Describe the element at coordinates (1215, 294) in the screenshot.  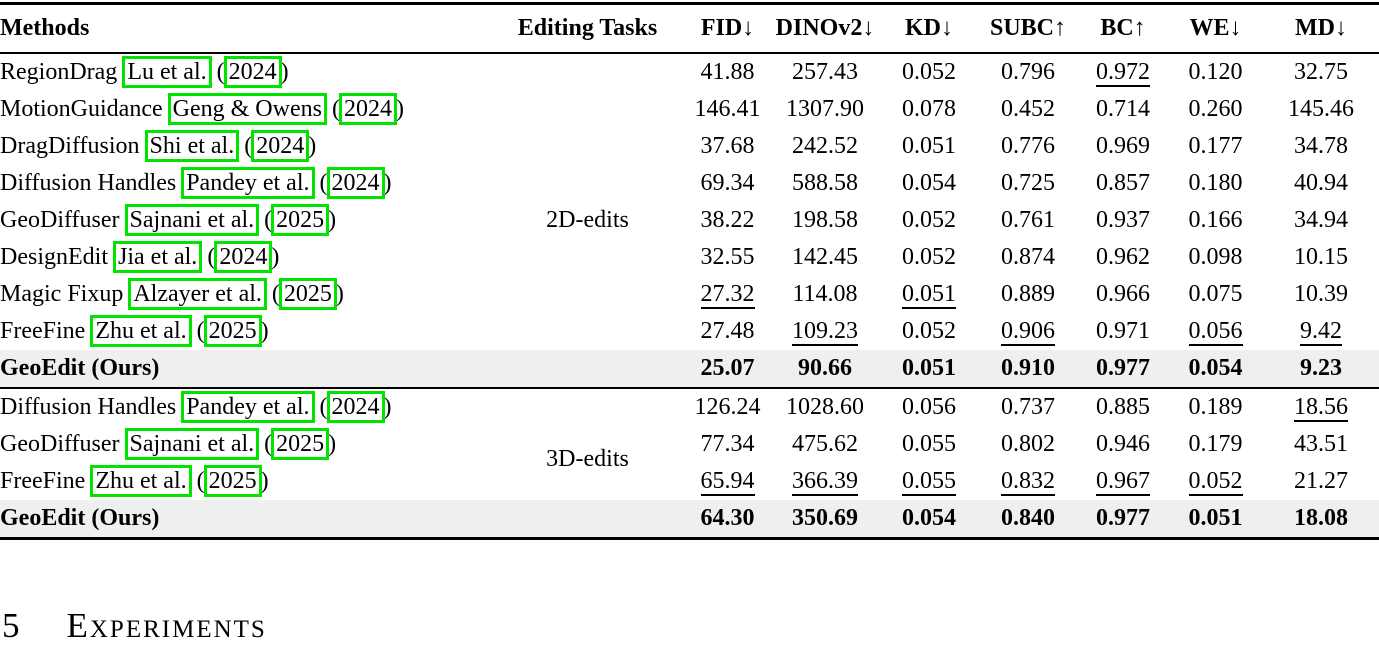
I see `metric-value: 0.075` at that location.